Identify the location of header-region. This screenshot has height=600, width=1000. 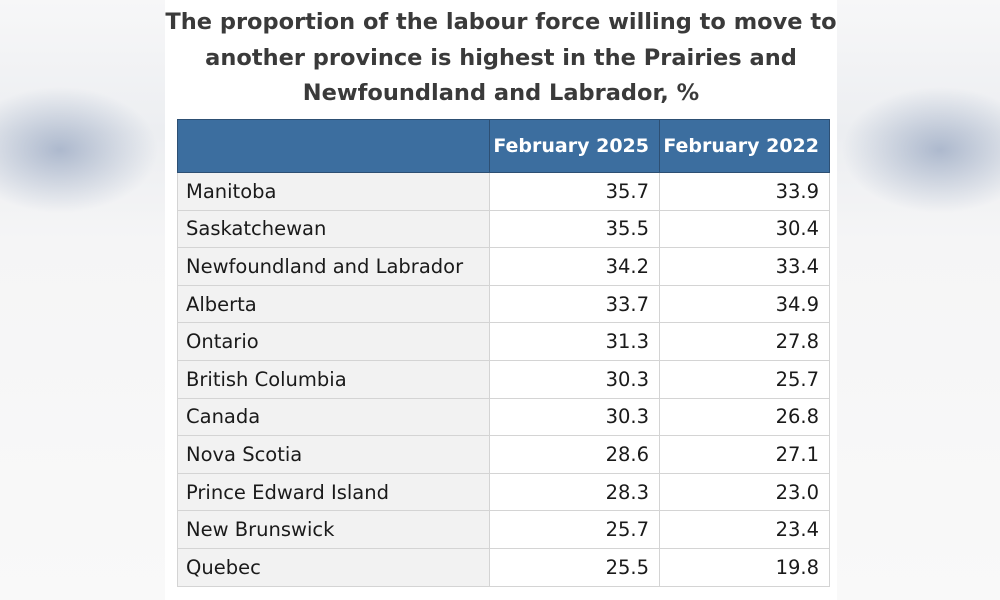
(333, 146).